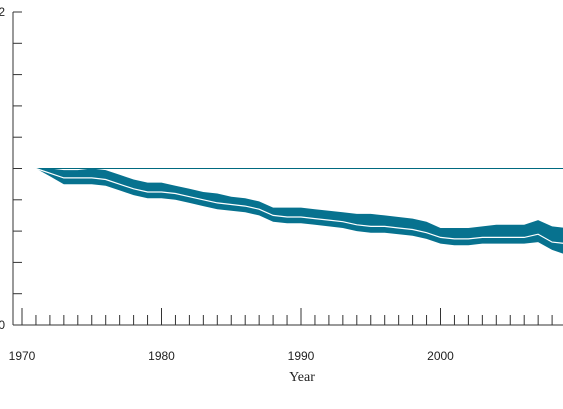 The width and height of the screenshot is (563, 409). Describe the element at coordinates (22, 356) in the screenshot. I see `x-tick-label: 1970` at that location.